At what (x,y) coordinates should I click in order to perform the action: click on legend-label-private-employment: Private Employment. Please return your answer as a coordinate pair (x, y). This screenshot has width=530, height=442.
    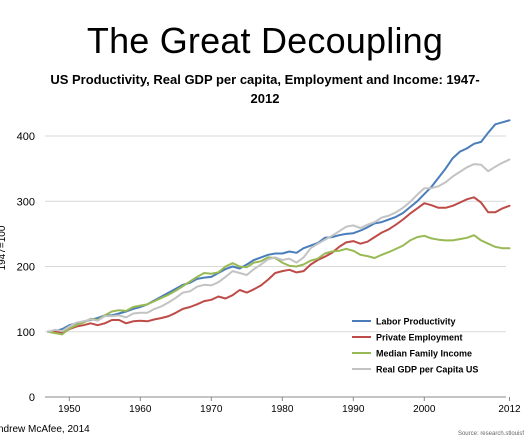
    Looking at the image, I should click on (419, 338).